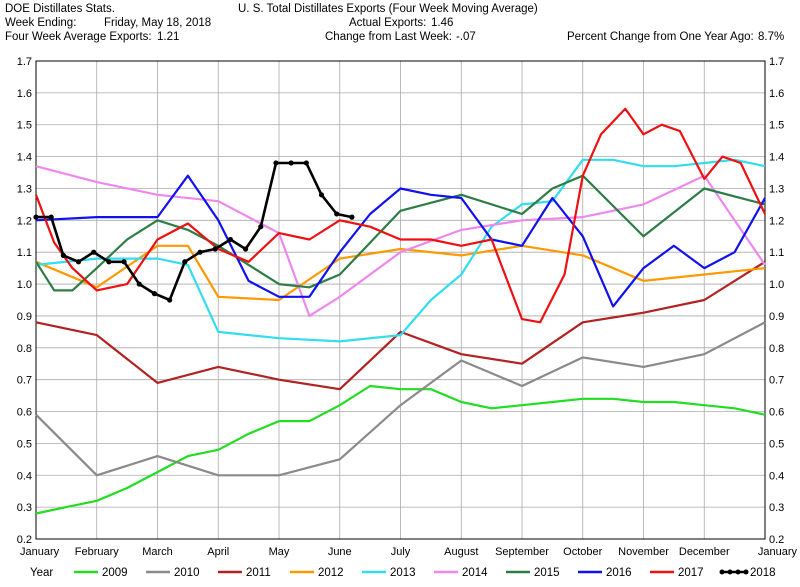 This screenshot has width=800, height=587. What do you see at coordinates (582, 552) in the screenshot?
I see `x-tick-label: October` at bounding box center [582, 552].